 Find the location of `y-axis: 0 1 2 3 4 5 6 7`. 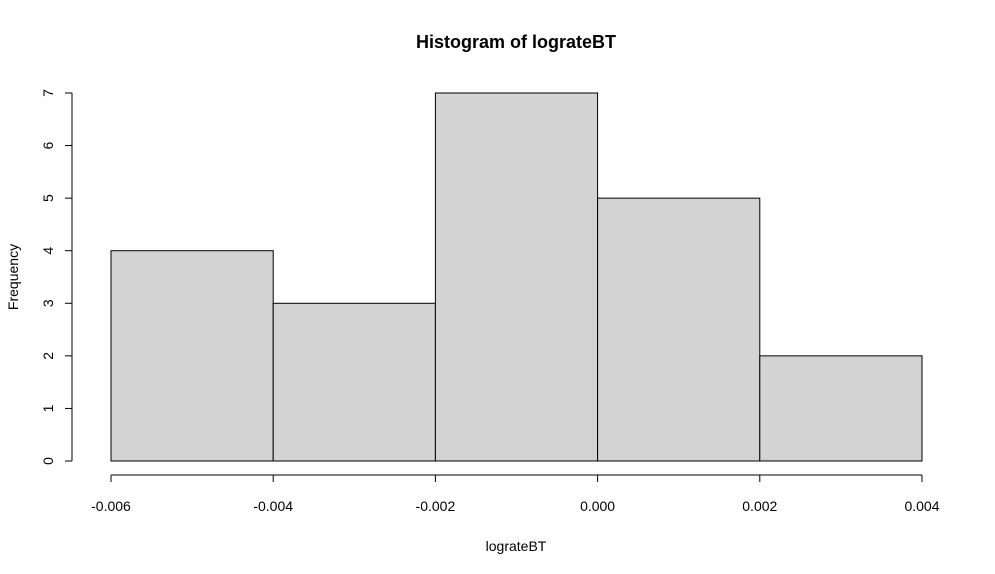

y-axis: 0 1 2 3 4 5 6 7 is located at coordinates (56, 277).